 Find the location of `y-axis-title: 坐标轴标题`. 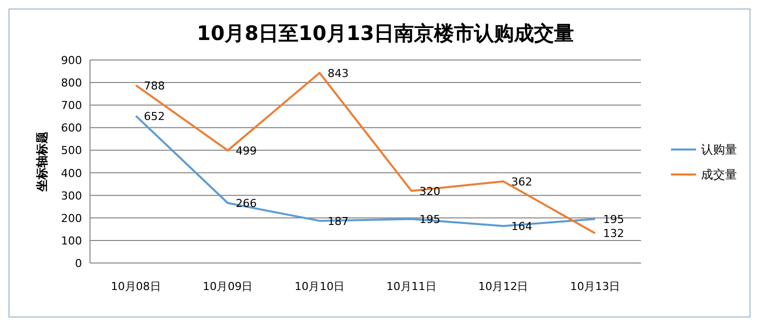

y-axis-title: 坐标轴标题 is located at coordinates (42, 162).